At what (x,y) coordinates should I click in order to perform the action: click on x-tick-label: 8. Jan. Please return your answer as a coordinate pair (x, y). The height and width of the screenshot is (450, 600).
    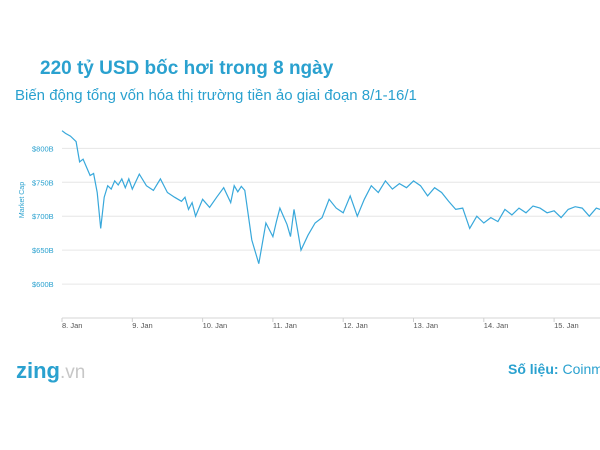
    Looking at the image, I should click on (72, 325).